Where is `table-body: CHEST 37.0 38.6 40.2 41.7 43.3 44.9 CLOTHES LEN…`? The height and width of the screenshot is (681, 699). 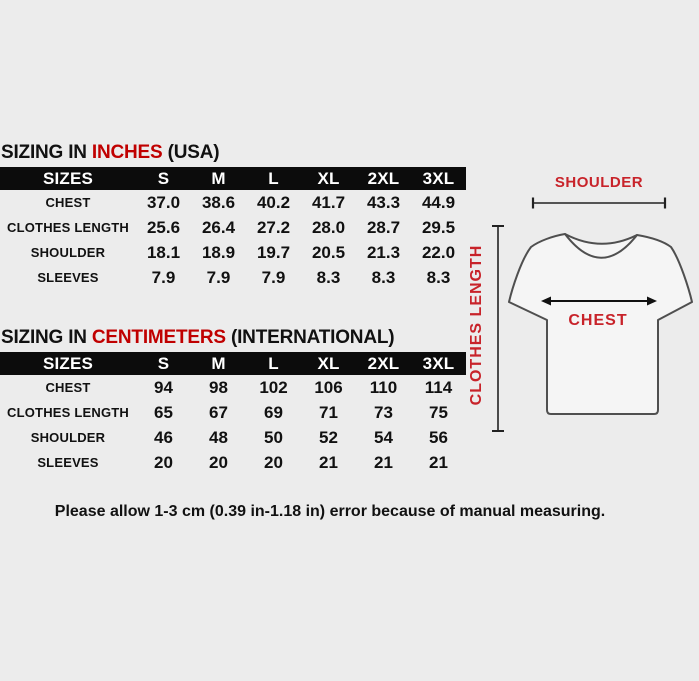
table-body: CHEST 37.0 38.6 40.2 41.7 43.3 44.9 CLOTHES LEN… is located at coordinates (233, 240).